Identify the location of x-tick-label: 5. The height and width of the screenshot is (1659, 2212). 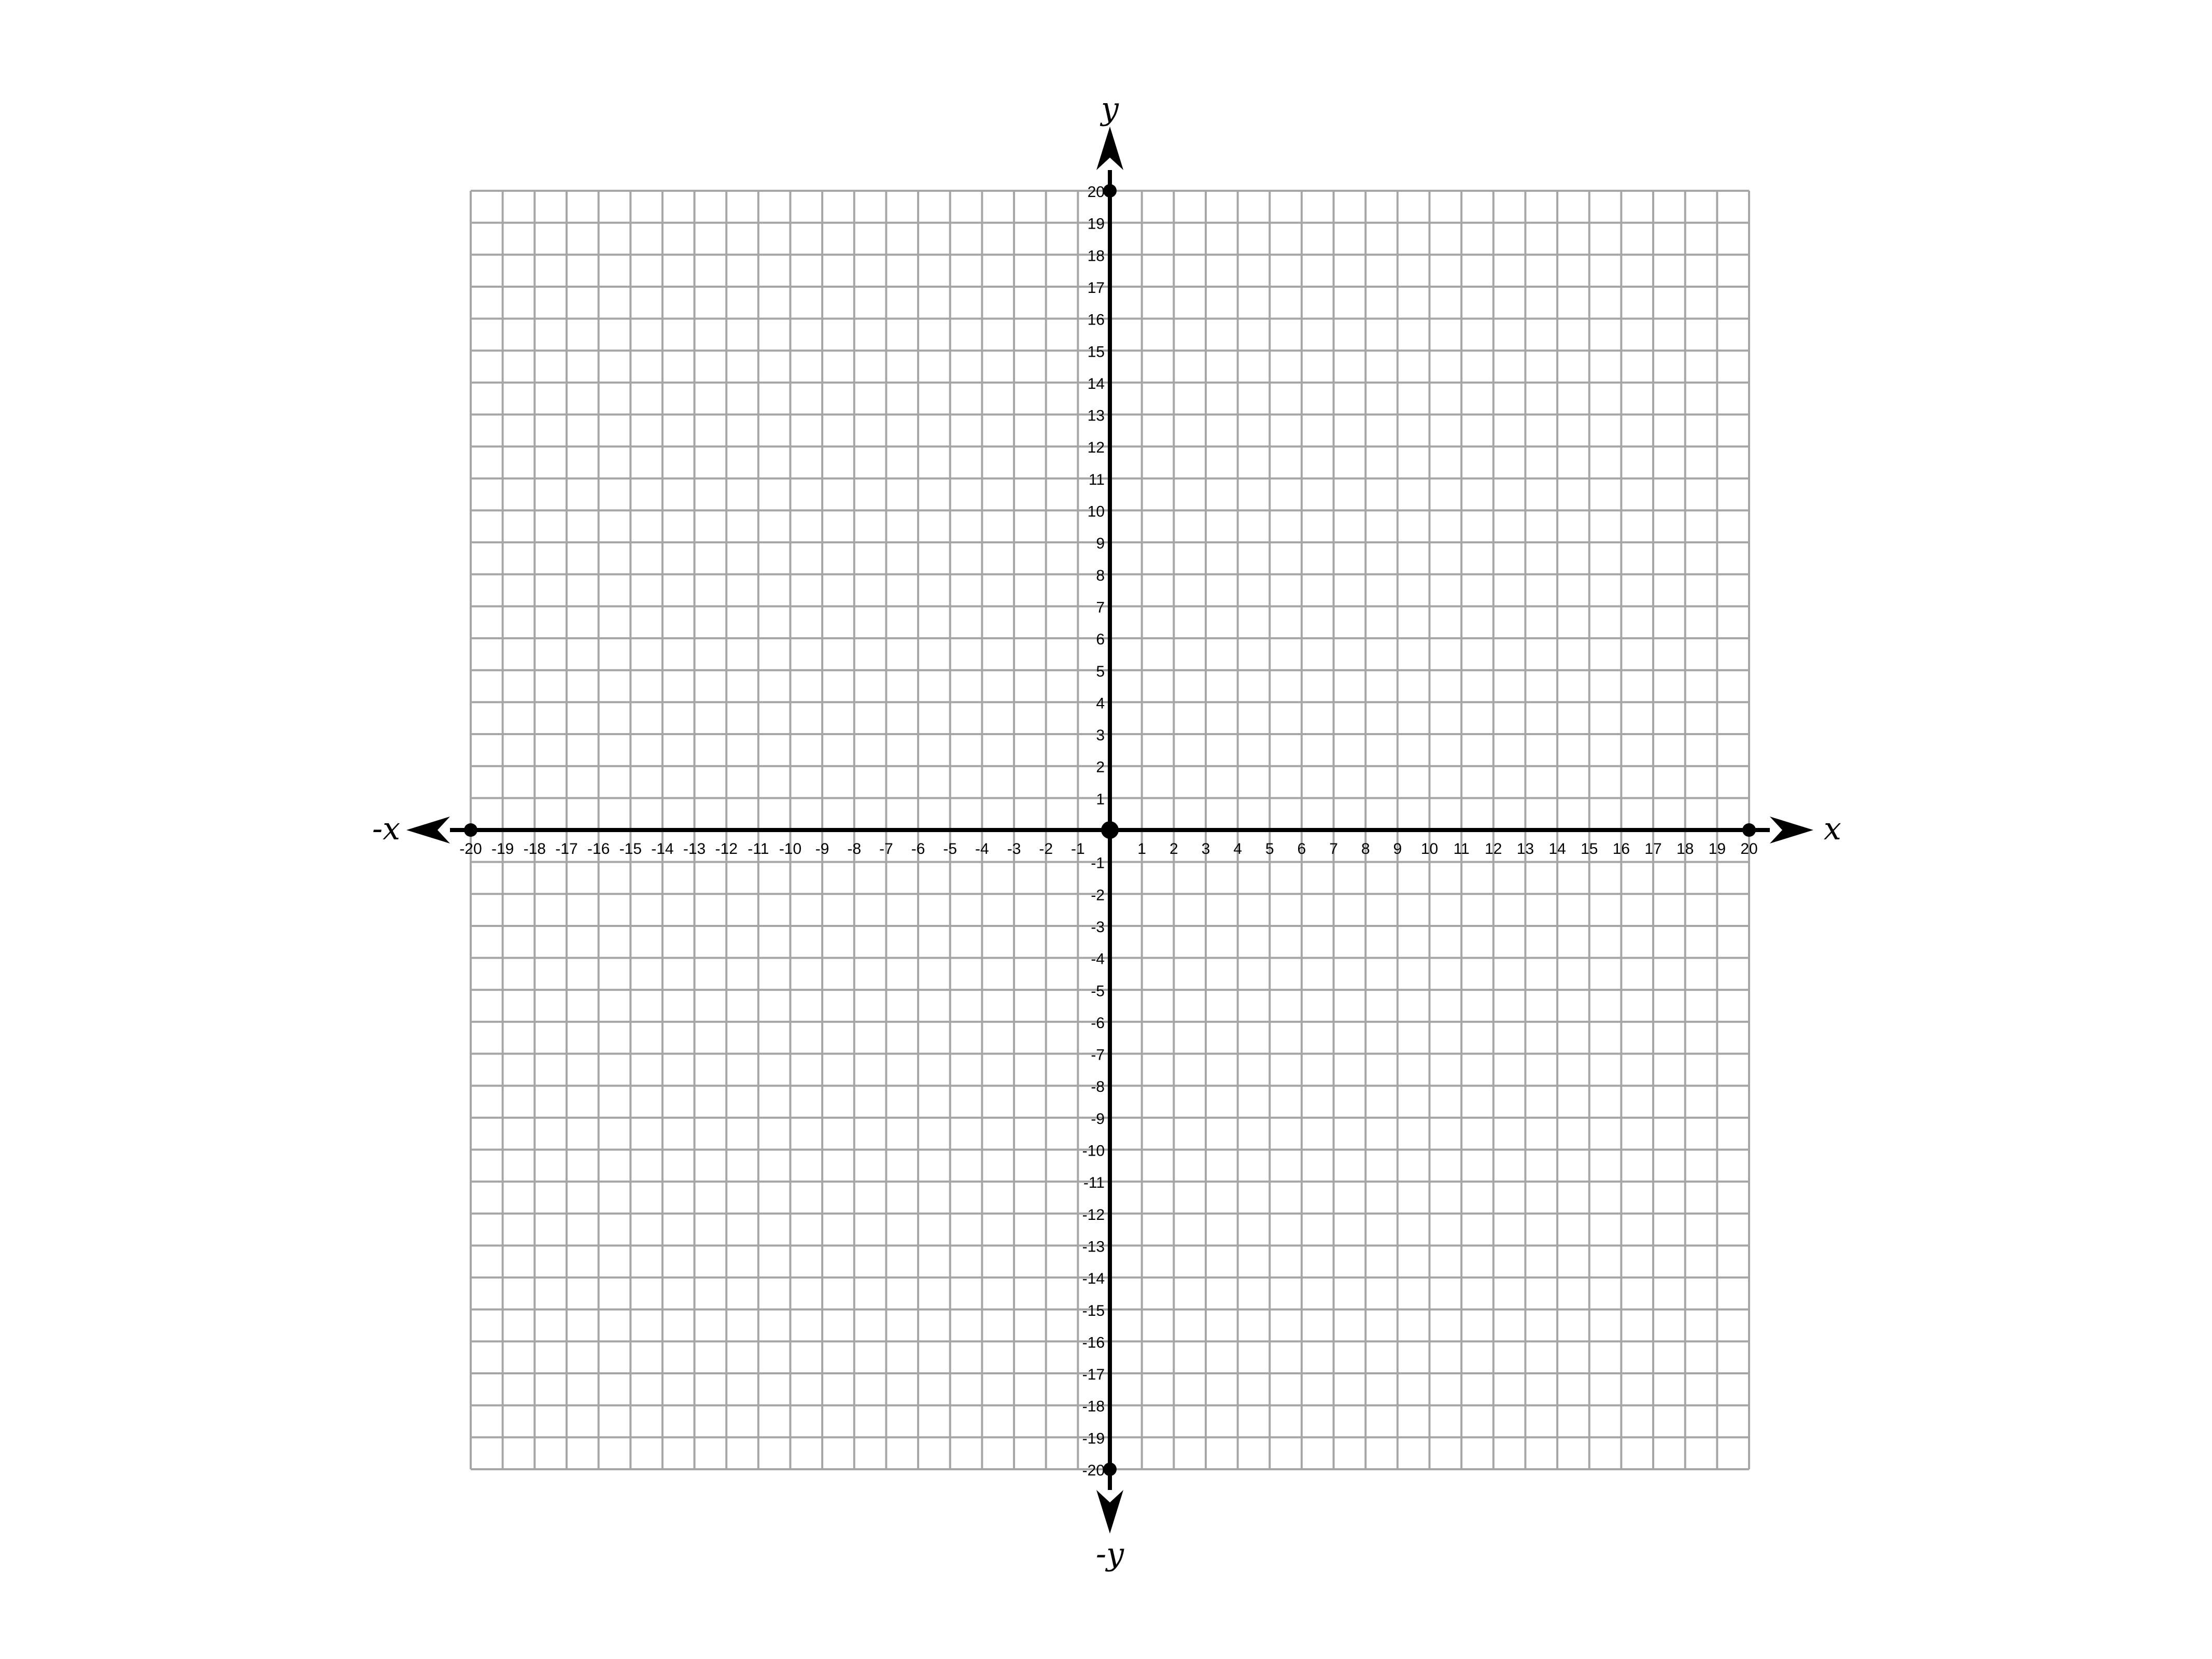
(1269, 848).